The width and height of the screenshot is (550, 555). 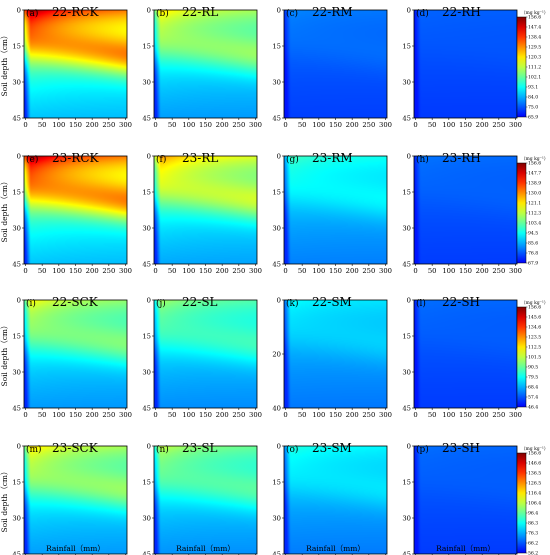 I want to click on panel-title: 22-SL, so click(x=200, y=302).